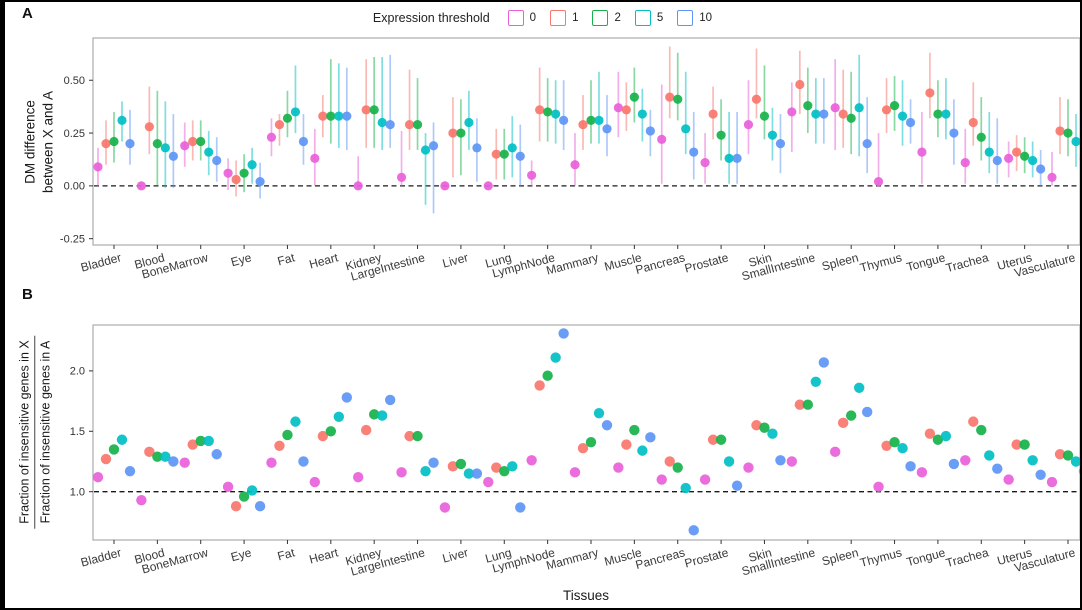 The width and height of the screenshot is (1082, 610). I want to click on x-tick-label: Spleen, so click(840, 261).